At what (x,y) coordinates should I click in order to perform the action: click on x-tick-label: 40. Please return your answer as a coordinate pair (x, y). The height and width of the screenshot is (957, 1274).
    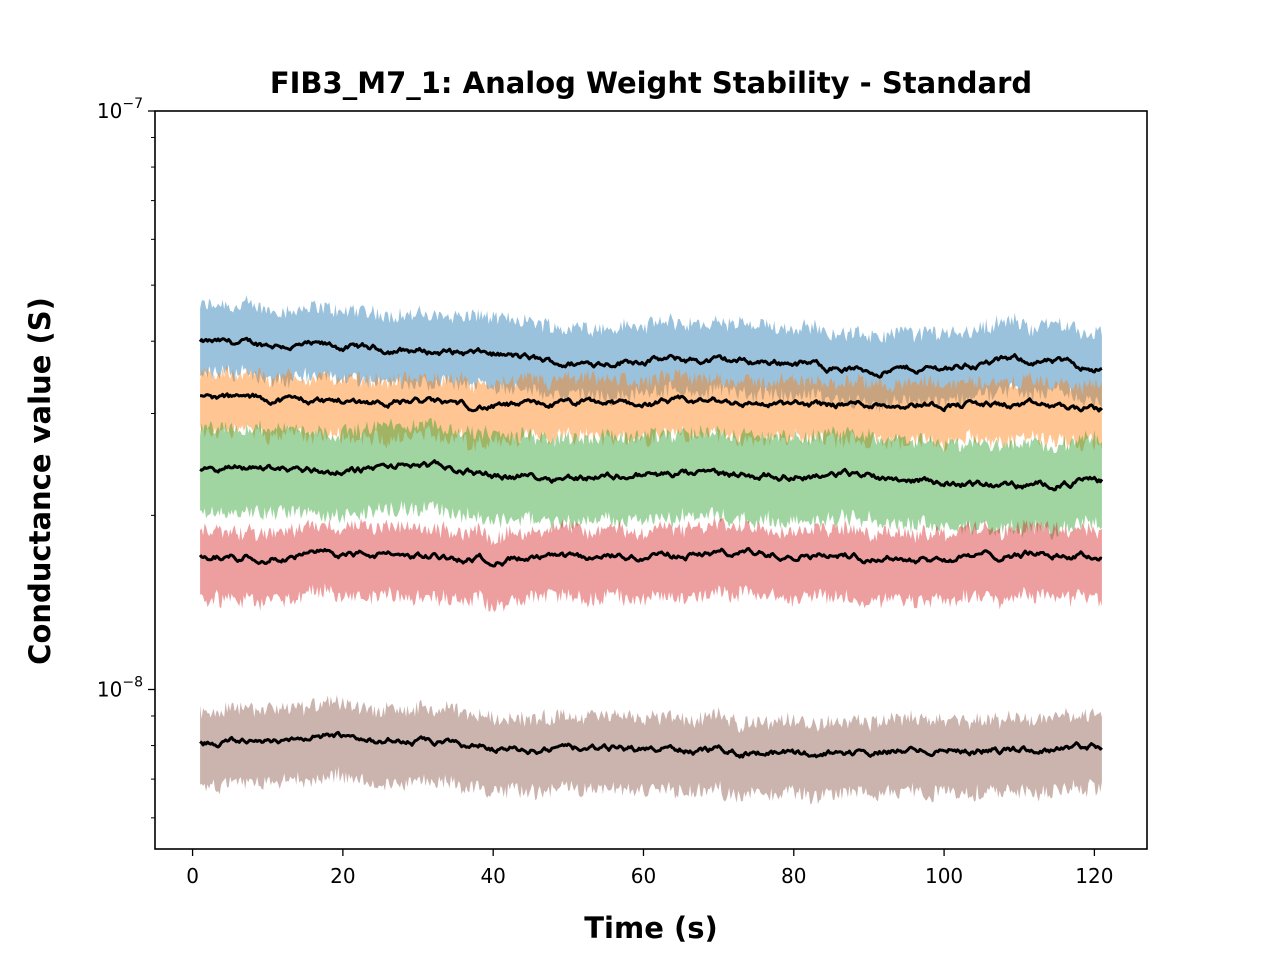
    Looking at the image, I should click on (492, 876).